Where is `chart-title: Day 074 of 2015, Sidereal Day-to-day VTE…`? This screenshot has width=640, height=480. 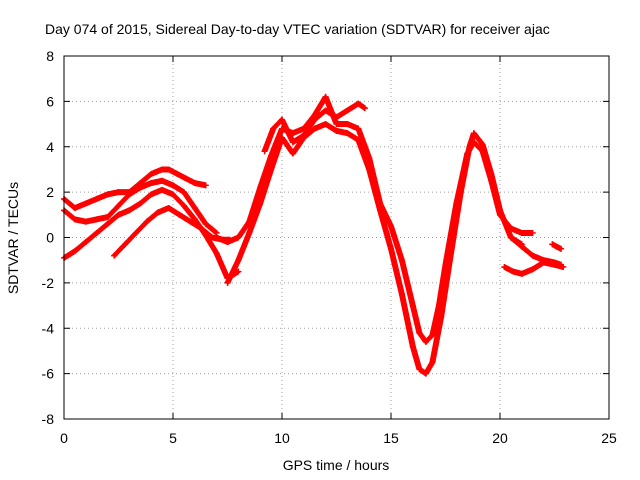
chart-title: Day 074 of 2015, Sidereal Day-to-day VTE… is located at coordinates (297, 29).